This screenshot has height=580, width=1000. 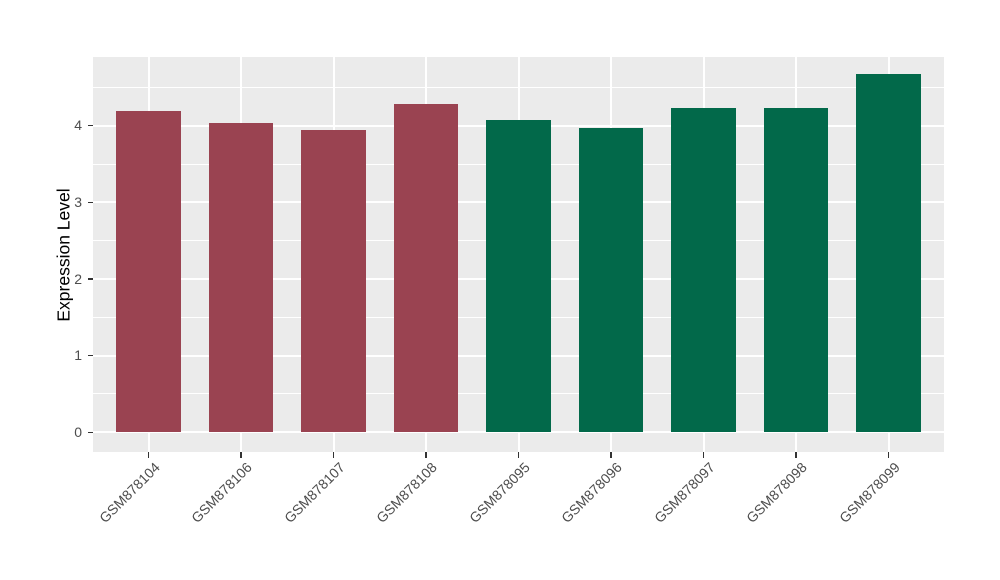 What do you see at coordinates (611, 280) in the screenshot?
I see `bar-GSM878096` at bounding box center [611, 280].